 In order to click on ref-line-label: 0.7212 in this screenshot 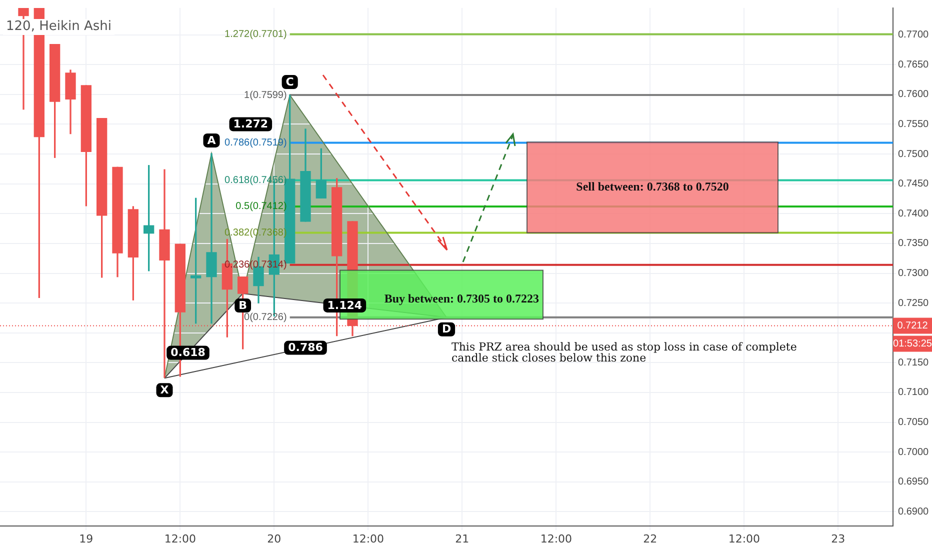, I will do `click(912, 326)`.